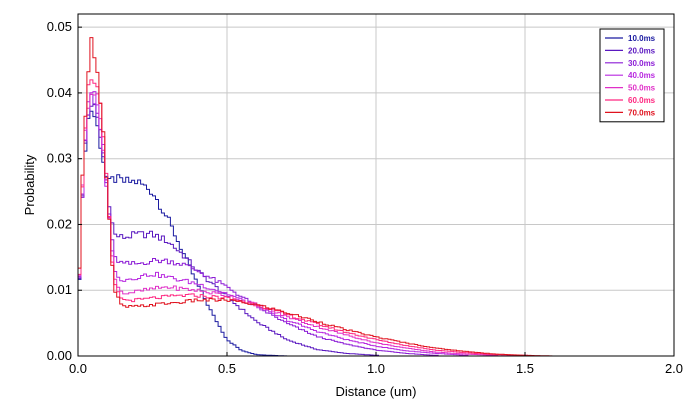 The image size is (696, 405). I want to click on x-axis: 0.0 0.5 1.0 1.5 2.0, so click(376, 364).